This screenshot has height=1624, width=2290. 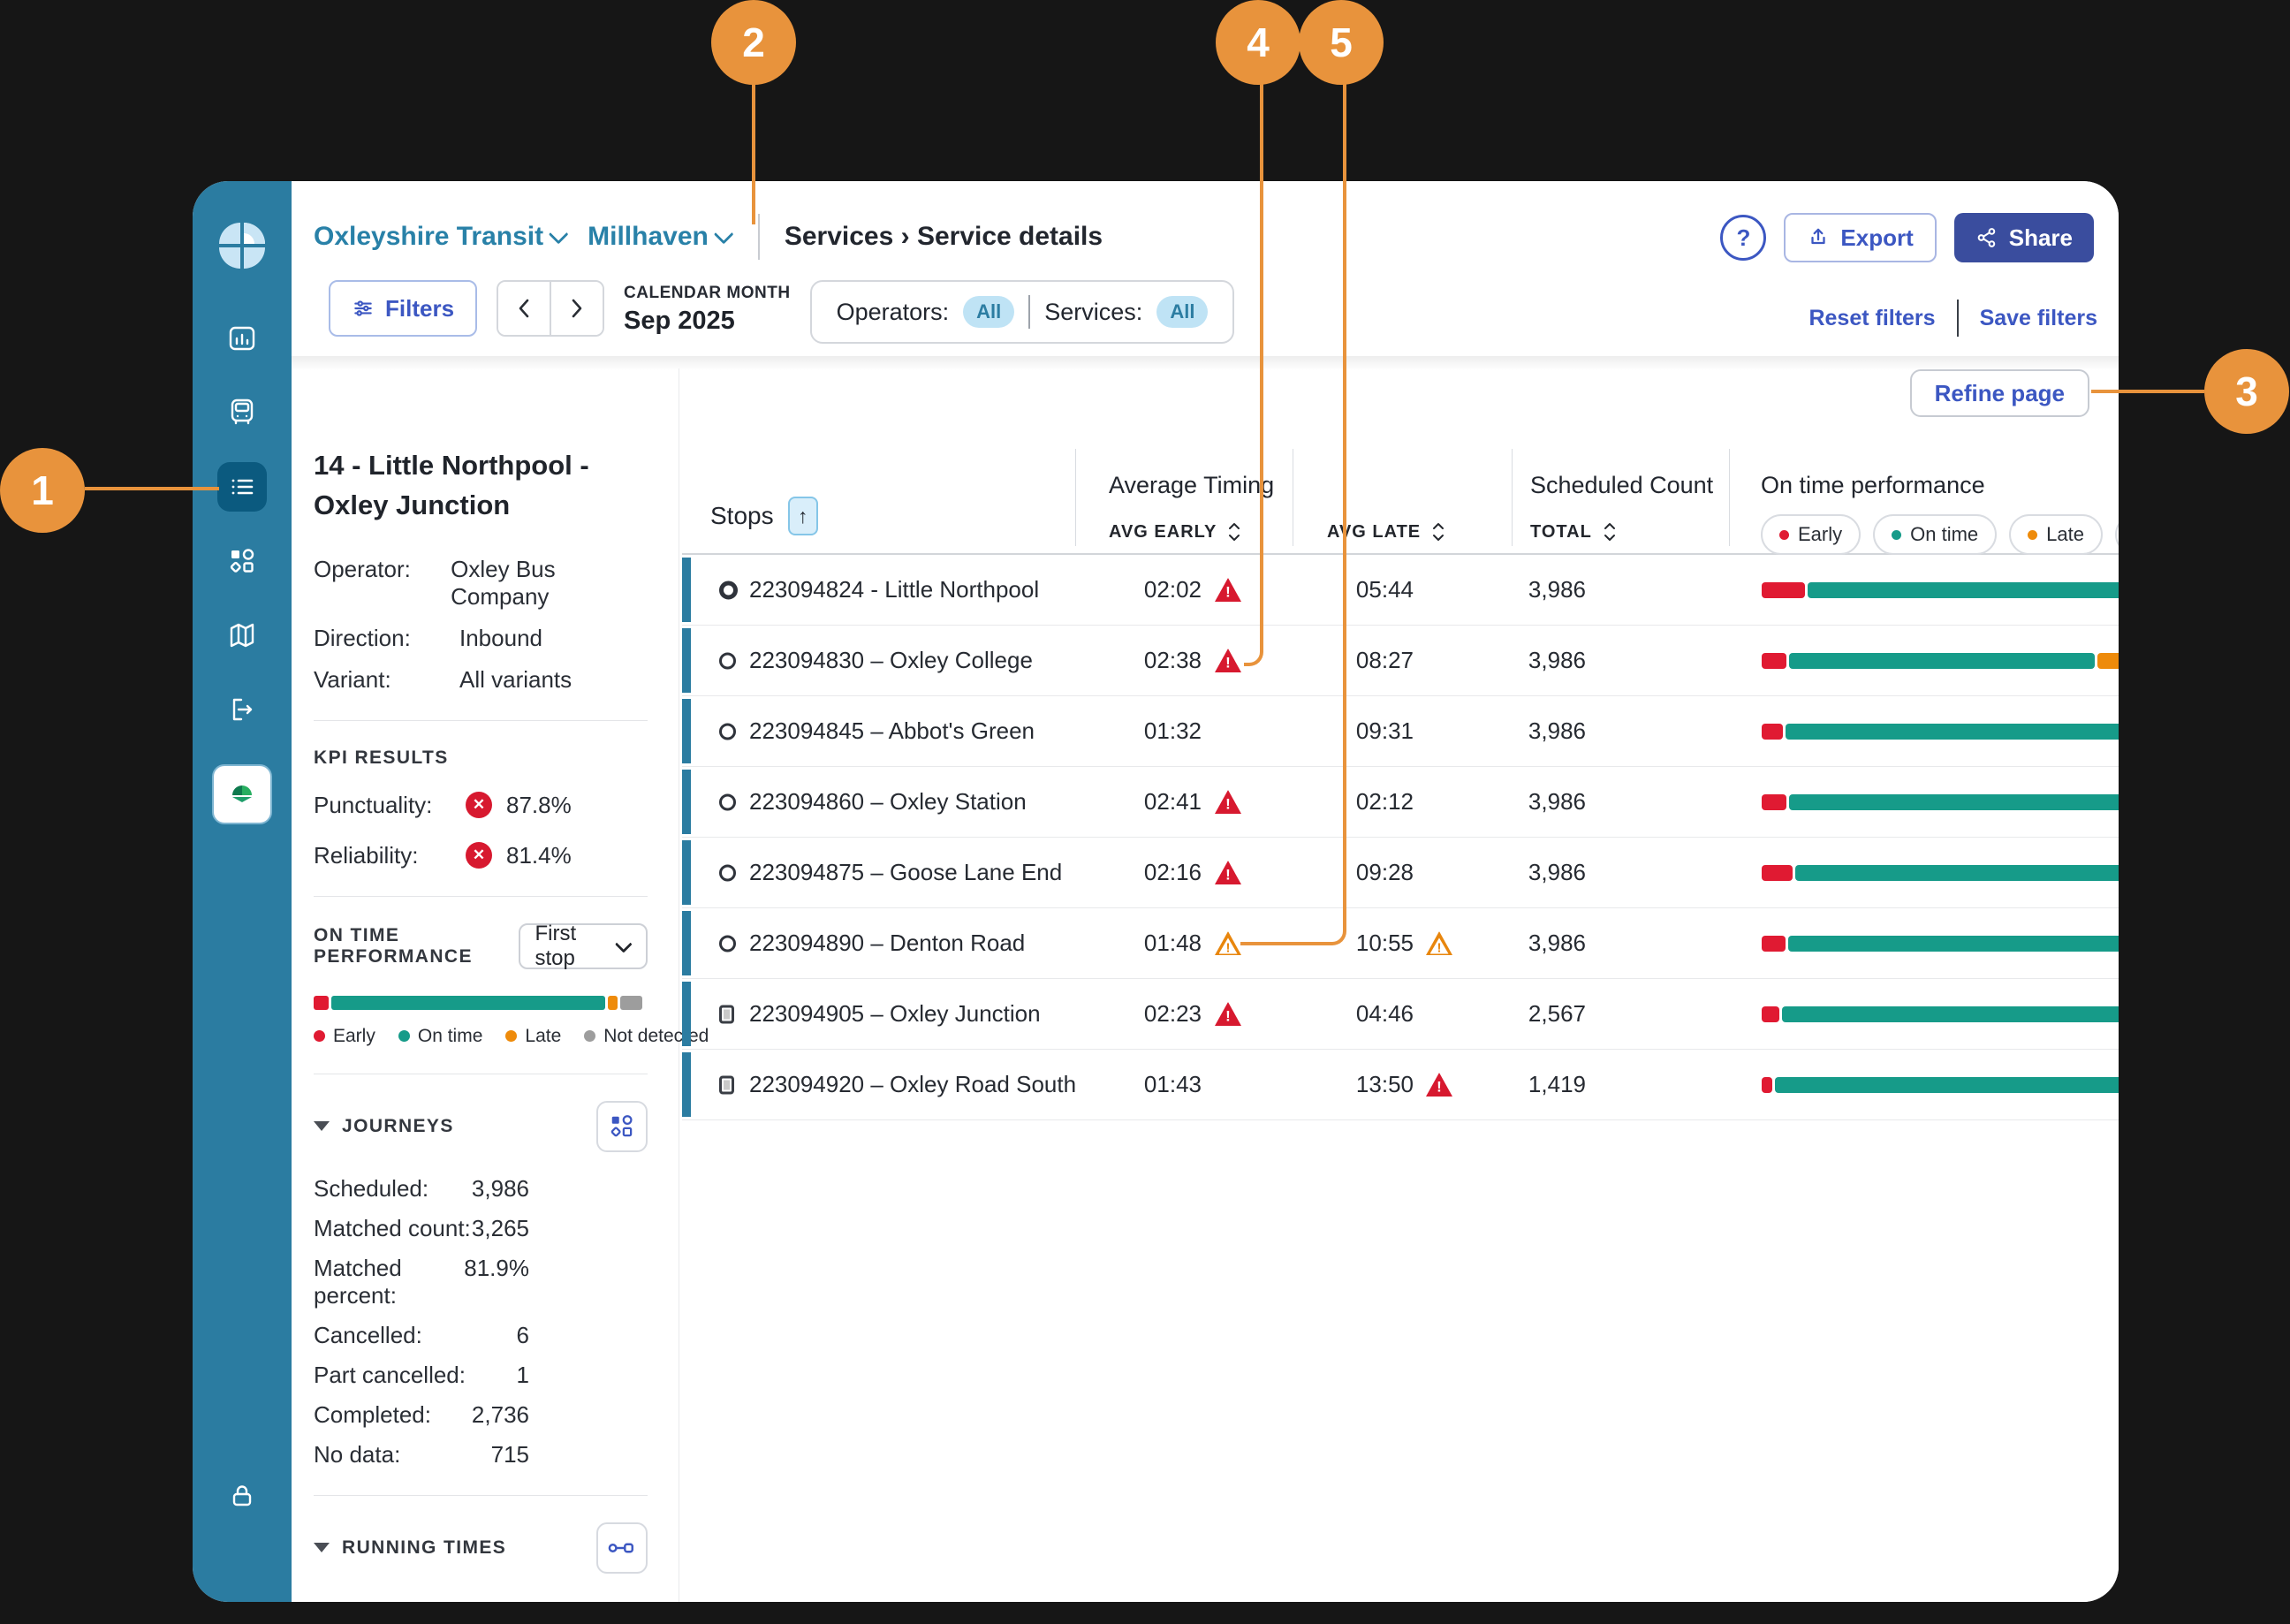 What do you see at coordinates (1163, 531) in the screenshot?
I see `avg-early-label: AVG EARLY` at bounding box center [1163, 531].